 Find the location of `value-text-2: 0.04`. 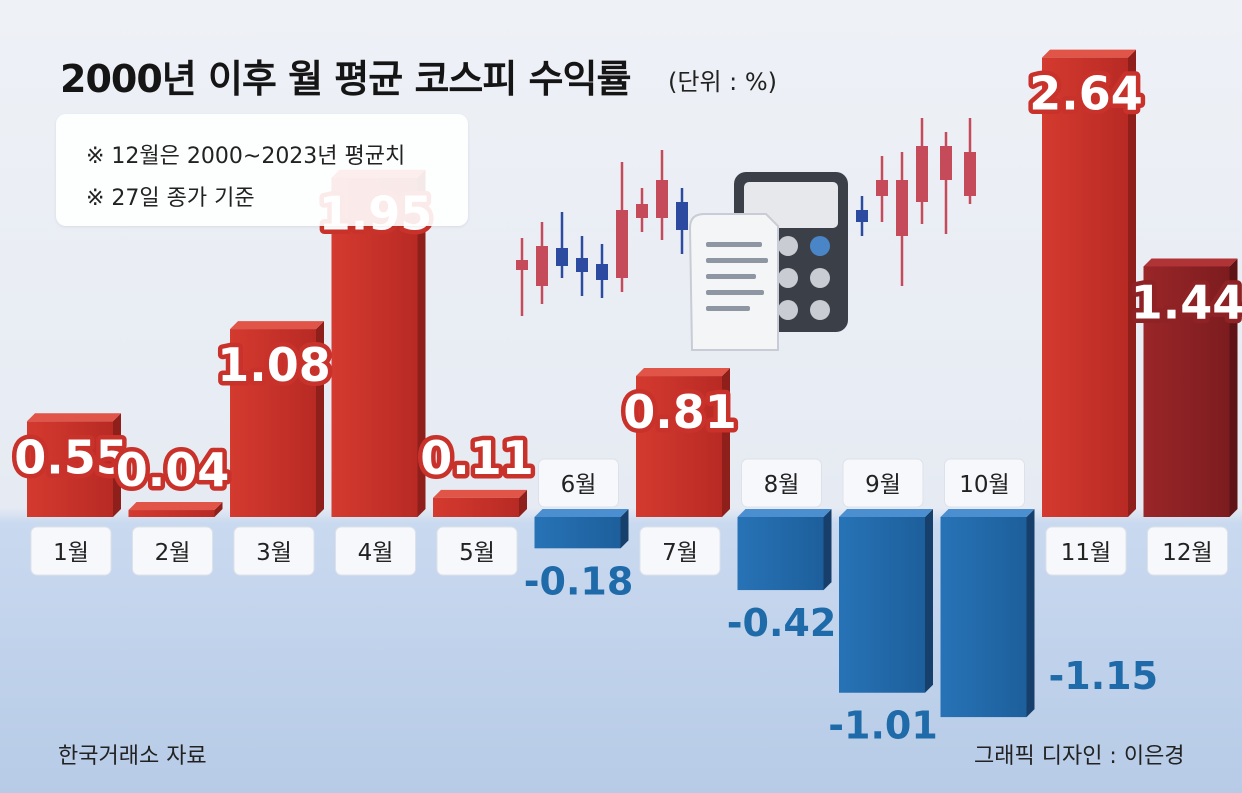

value-text-2: 0.04 is located at coordinates (173, 470).